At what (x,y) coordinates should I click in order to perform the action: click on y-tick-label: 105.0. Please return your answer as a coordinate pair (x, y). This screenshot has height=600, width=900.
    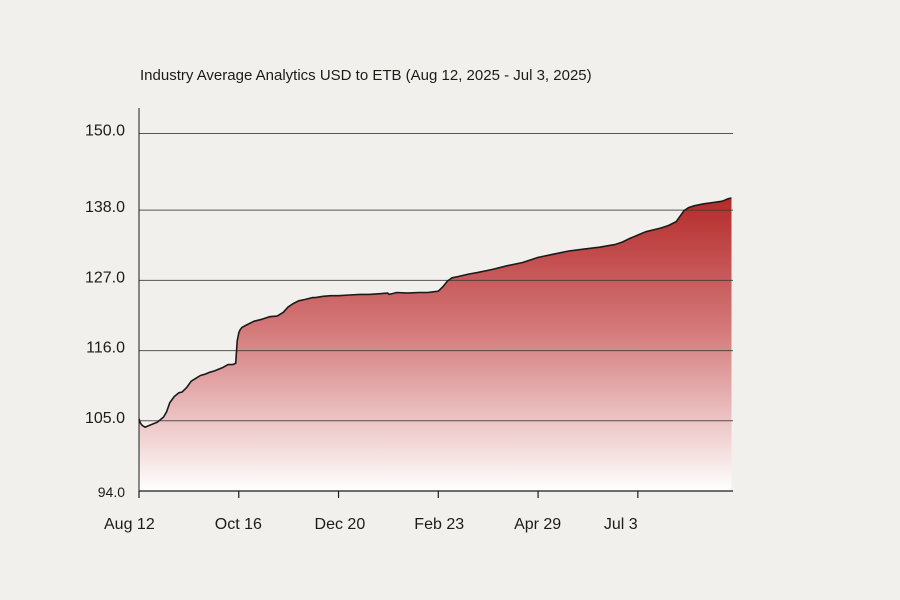
    Looking at the image, I should click on (105, 418).